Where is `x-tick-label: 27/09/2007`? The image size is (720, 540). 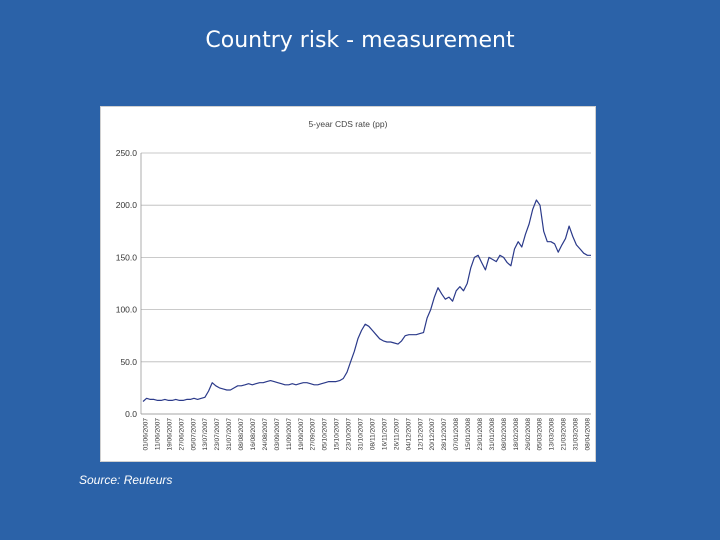
x-tick-label: 27/09/2007 is located at coordinates (313, 434).